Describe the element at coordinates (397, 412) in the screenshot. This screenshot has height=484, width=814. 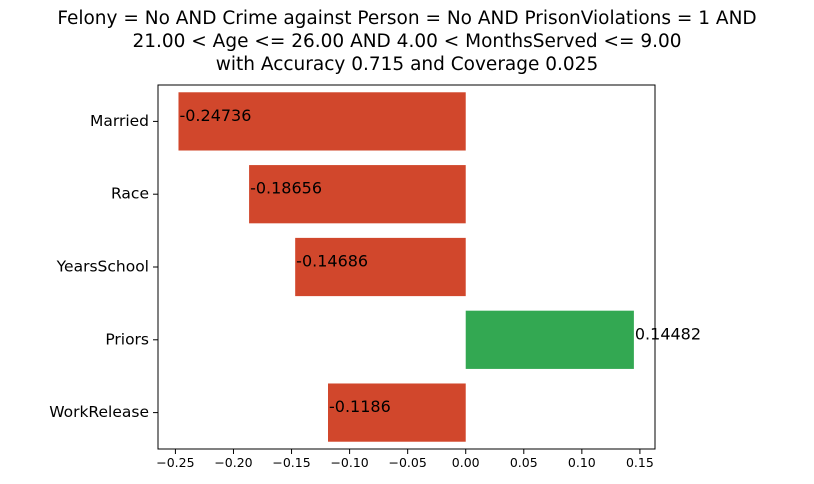
I see `bar-workrelease` at that location.